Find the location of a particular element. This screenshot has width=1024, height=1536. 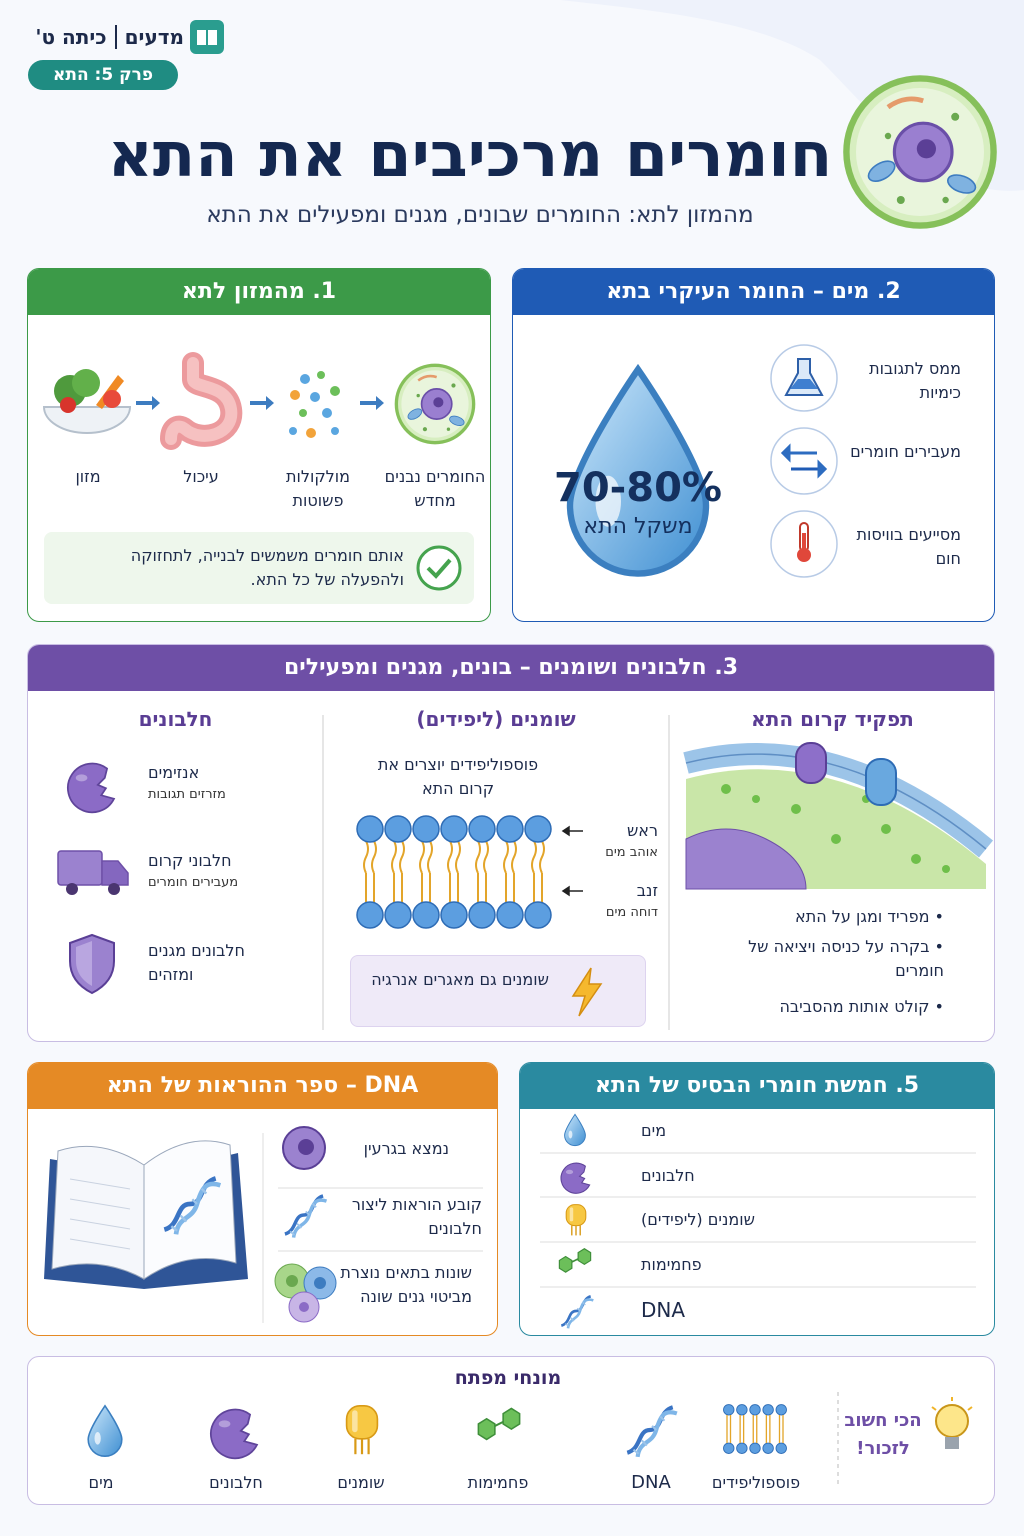

protein-item: חלבונים מגנים ומזהים is located at coordinates (228, 963).